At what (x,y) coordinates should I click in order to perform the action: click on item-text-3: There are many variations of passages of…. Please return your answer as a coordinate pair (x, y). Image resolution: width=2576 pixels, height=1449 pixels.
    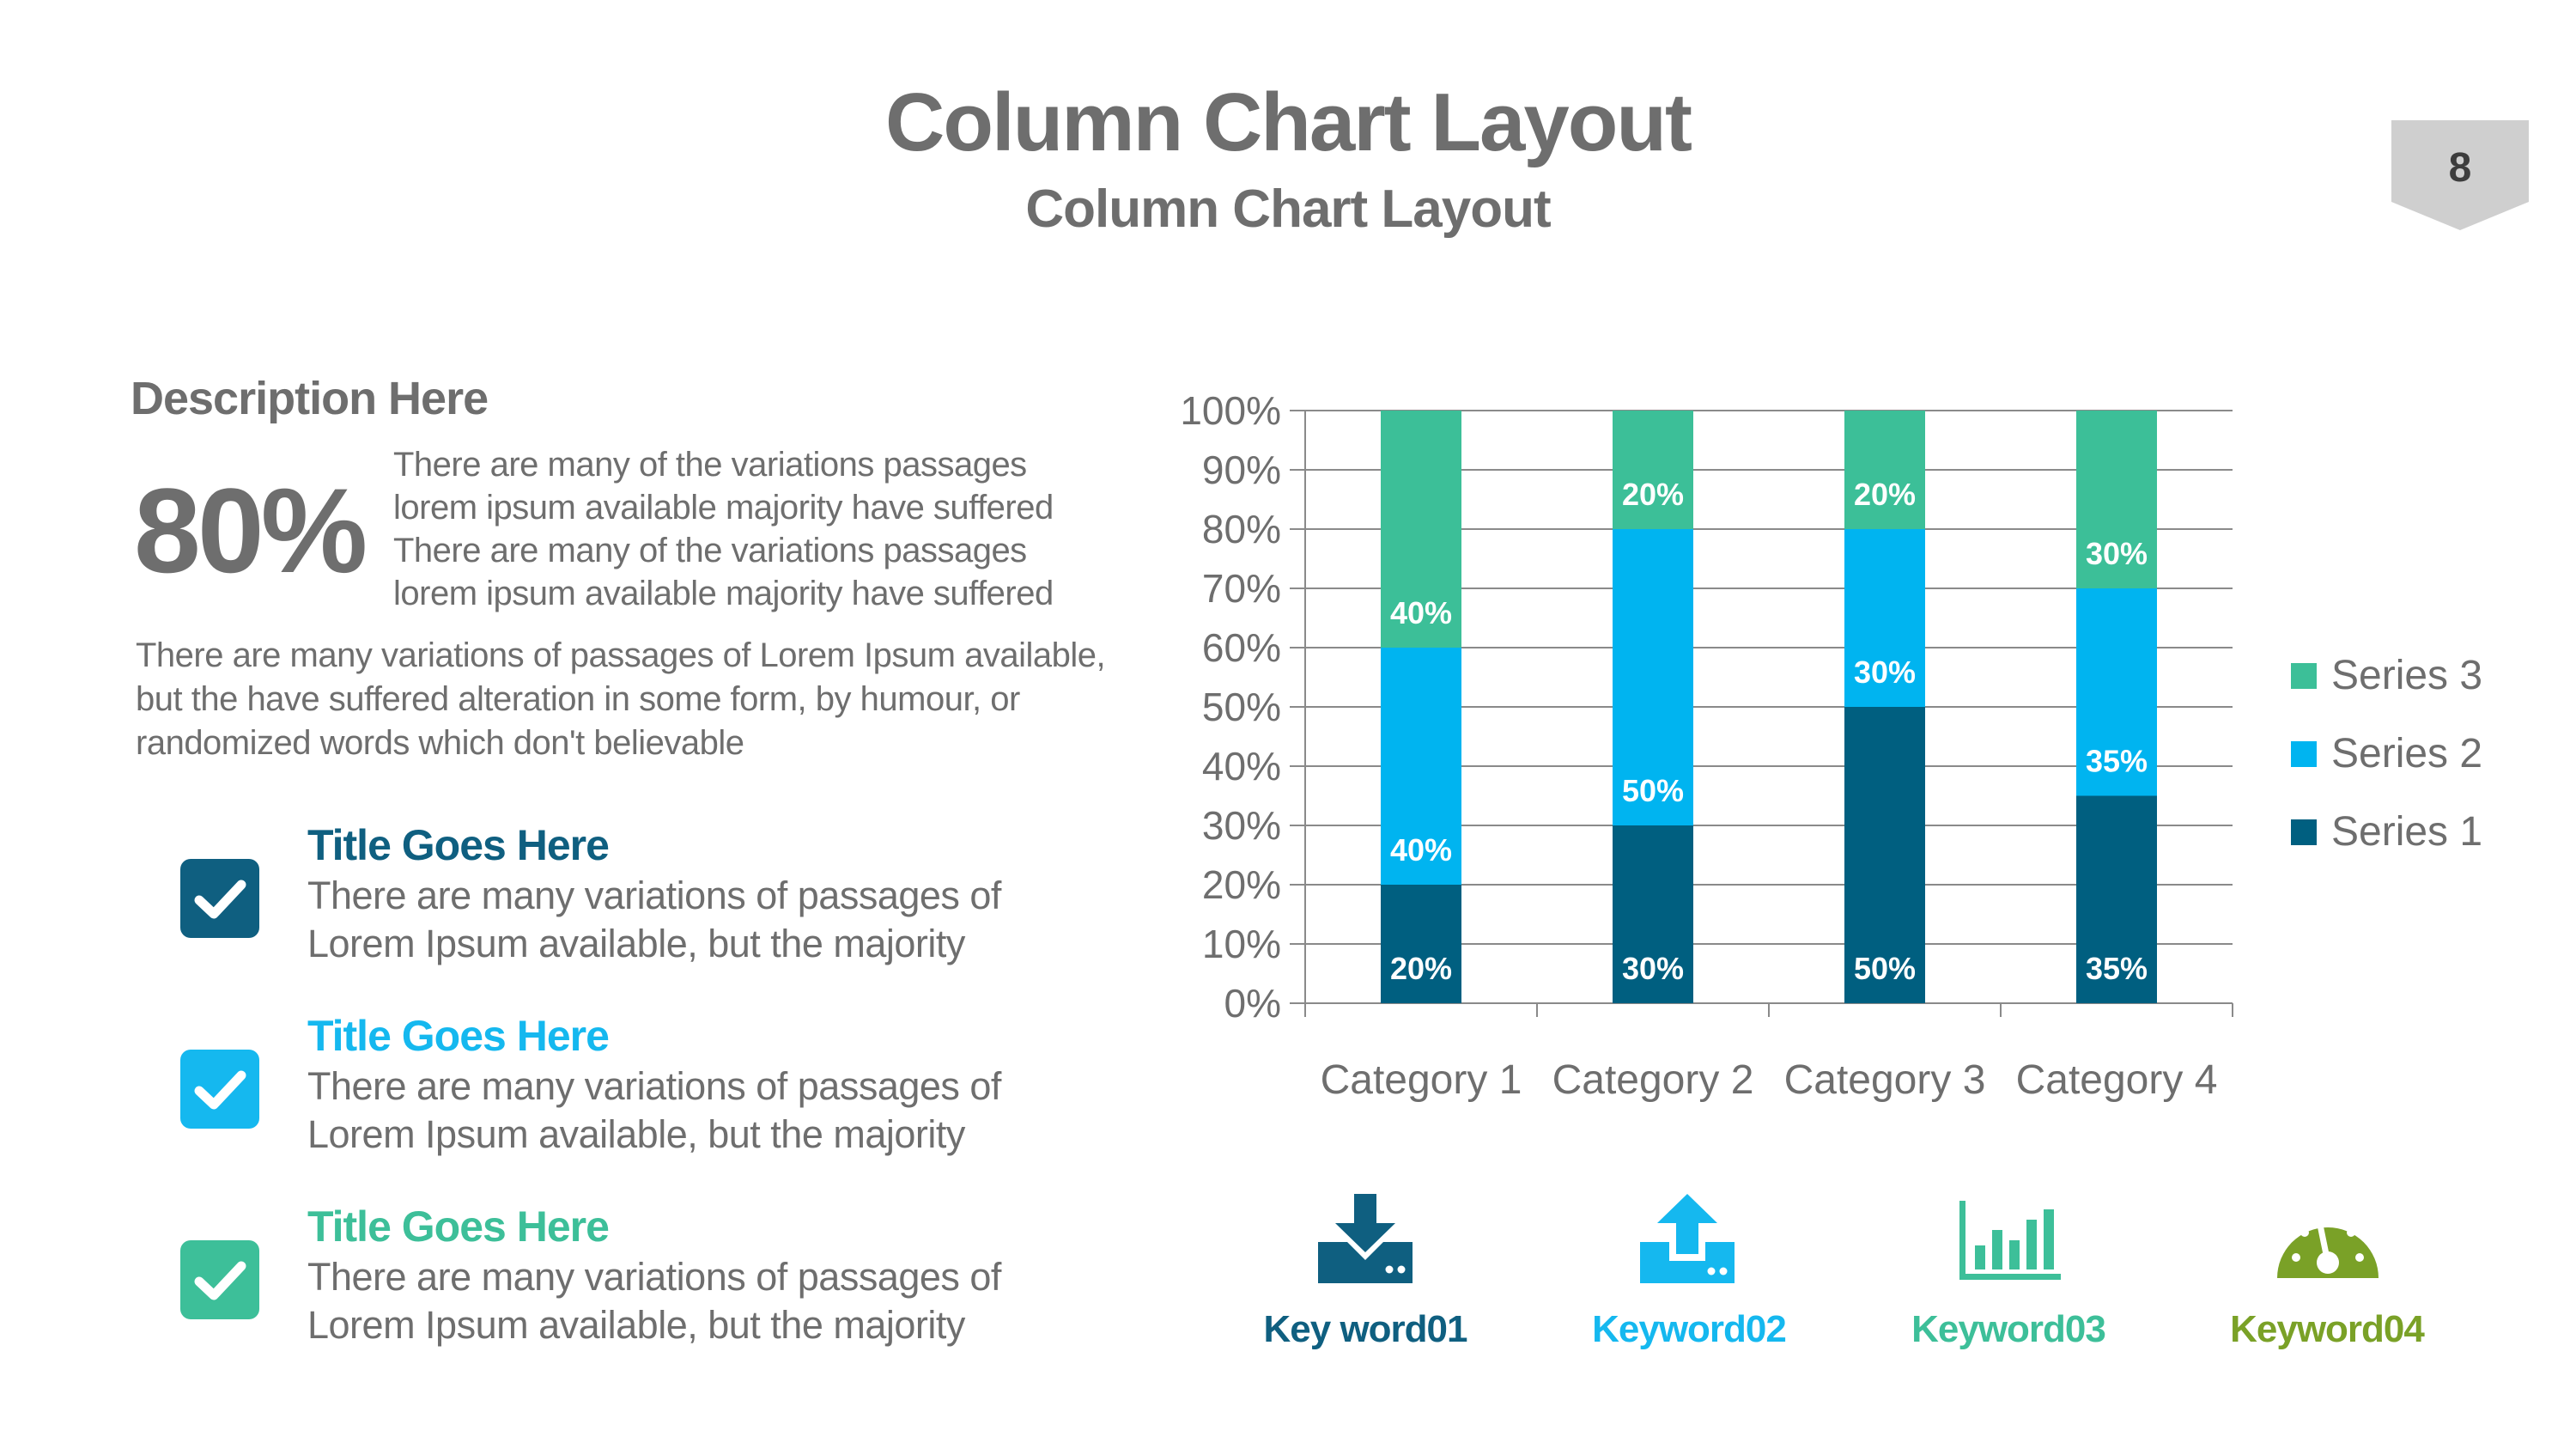
    Looking at the image, I should click on (654, 1301).